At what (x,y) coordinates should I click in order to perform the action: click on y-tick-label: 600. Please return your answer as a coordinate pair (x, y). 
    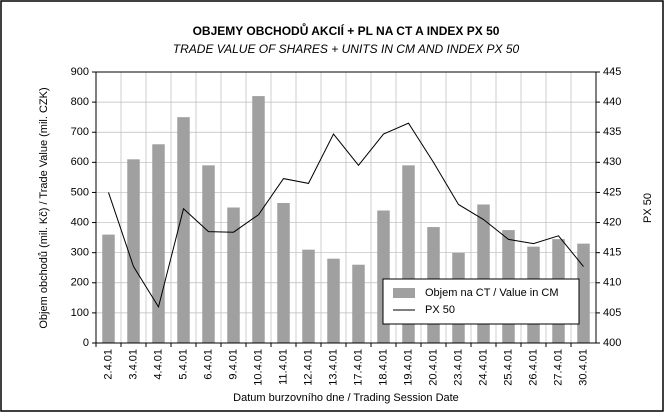
    Looking at the image, I should click on (80, 162).